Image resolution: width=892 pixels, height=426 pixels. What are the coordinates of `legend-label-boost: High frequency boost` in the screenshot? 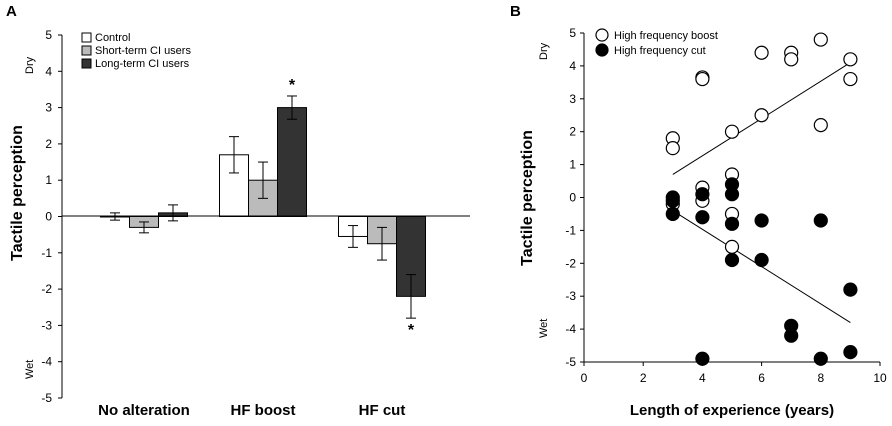 It's located at (666, 36).